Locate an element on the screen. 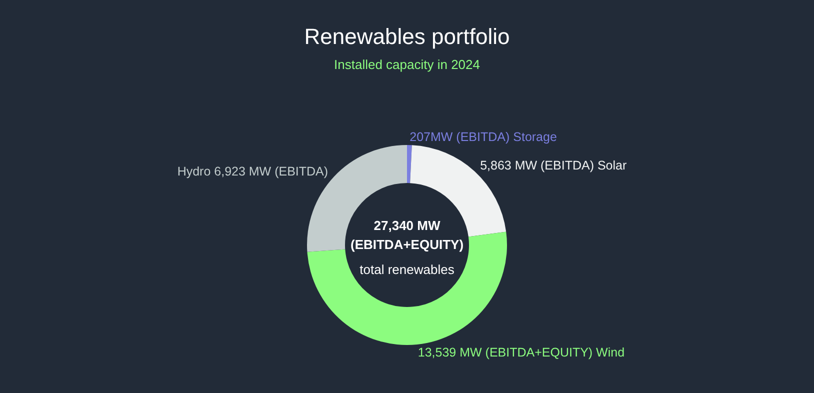 The width and height of the screenshot is (814, 393). text: (EBITDA+EQUITY) is located at coordinates (407, 244).